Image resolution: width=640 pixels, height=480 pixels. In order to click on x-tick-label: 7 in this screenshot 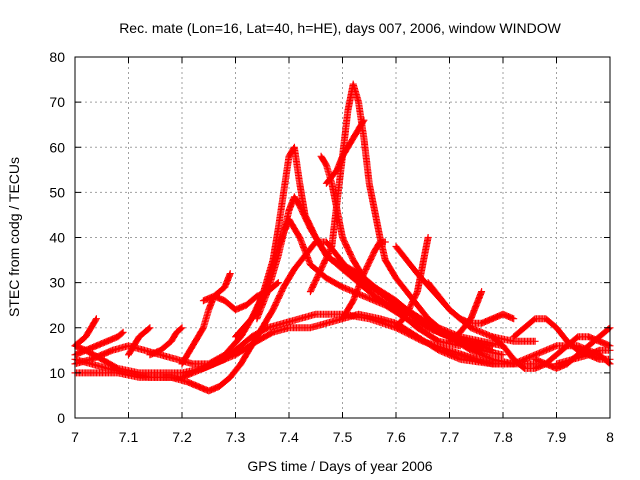, I will do `click(75, 437)`.